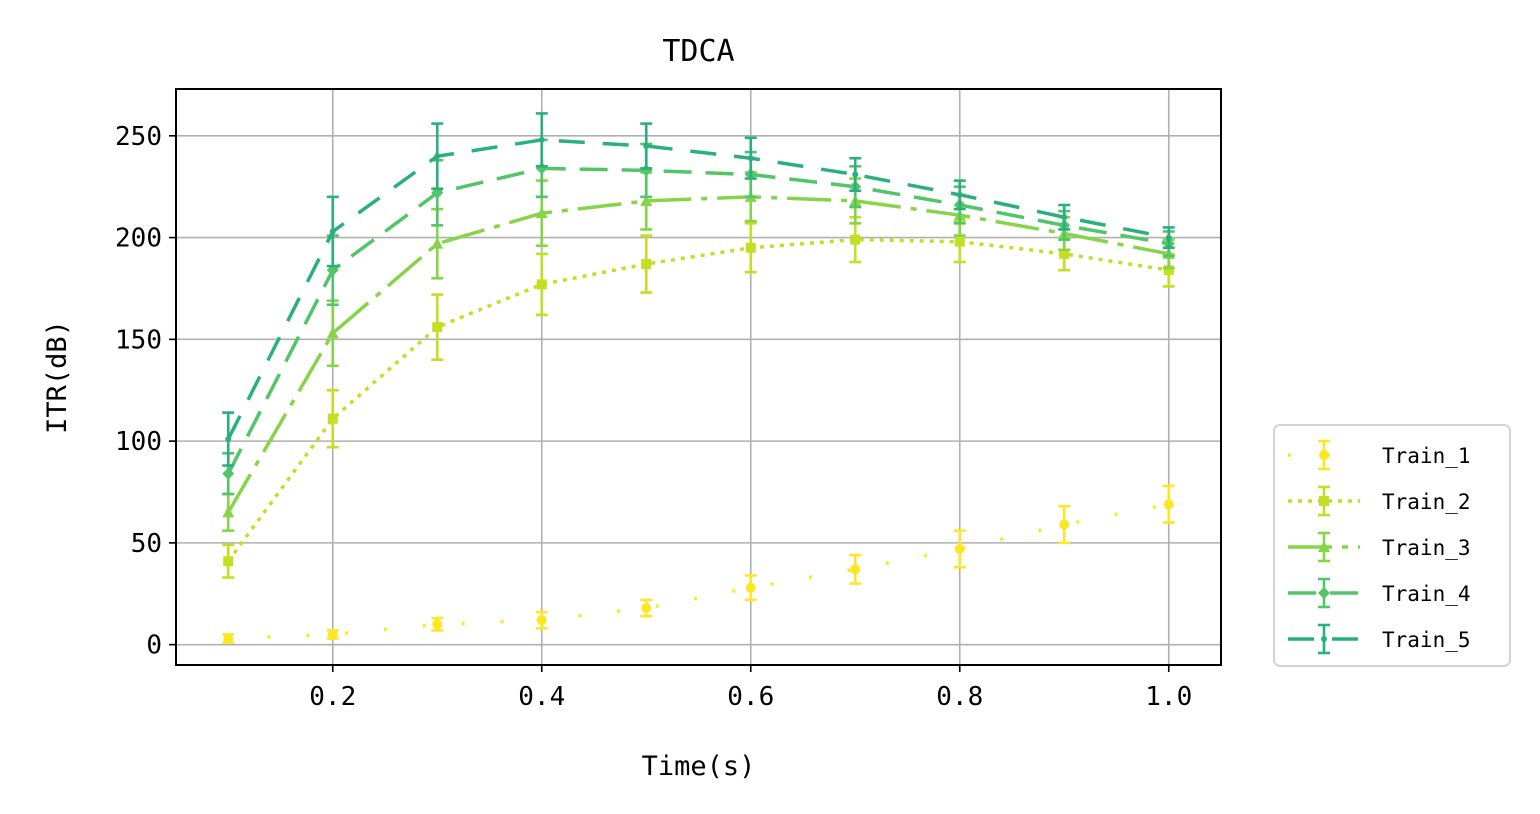 This screenshot has height=814, width=1540. Describe the element at coordinates (1379, 639) in the screenshot. I see `legend-item: Train_5` at that location.